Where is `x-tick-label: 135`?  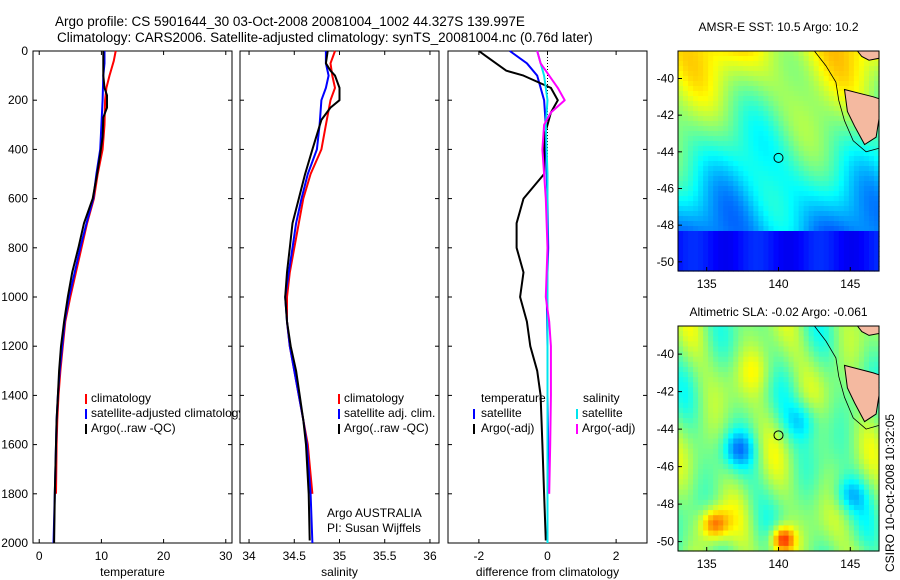
x-tick-label: 135 is located at coordinates (707, 284).